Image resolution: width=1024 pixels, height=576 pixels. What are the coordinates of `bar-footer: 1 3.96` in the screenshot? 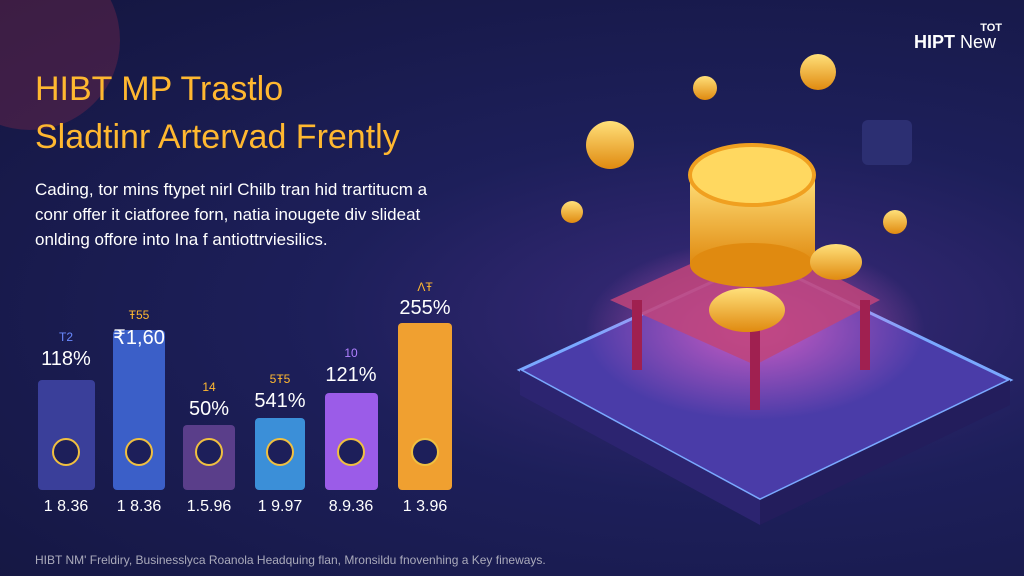 It's located at (425, 506).